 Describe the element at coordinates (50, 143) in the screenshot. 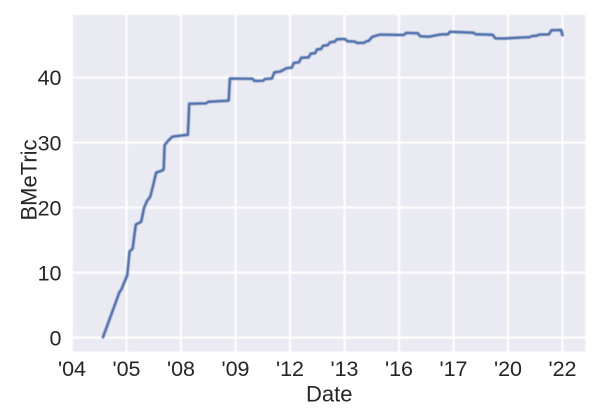

I see `svg-text: 30` at that location.